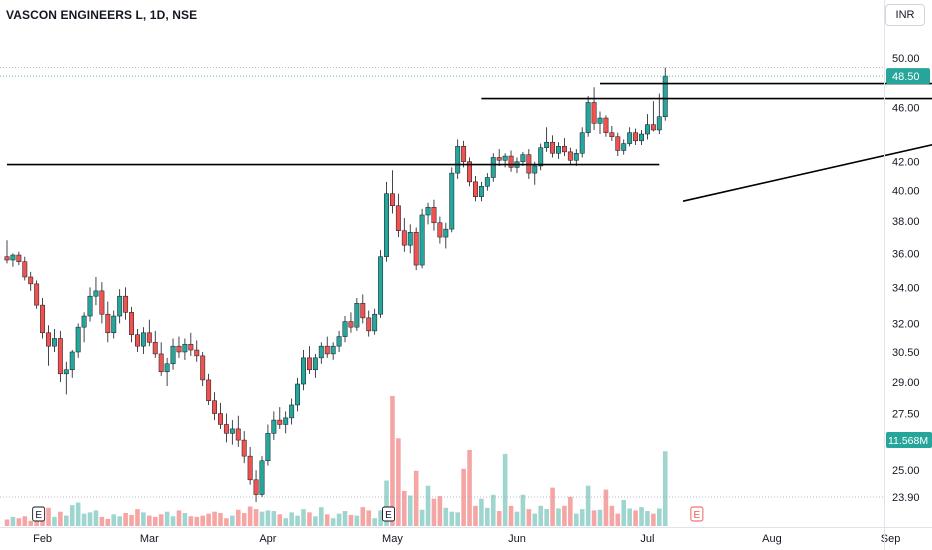 The height and width of the screenshot is (550, 932). What do you see at coordinates (906, 163) in the screenshot?
I see `price-tick-label: 42.00` at bounding box center [906, 163].